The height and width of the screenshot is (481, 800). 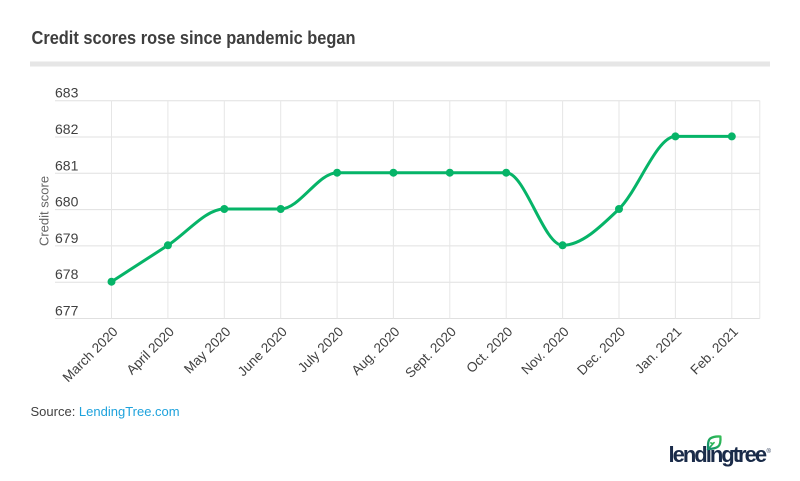 I want to click on svg-text: Jan. 2021, so click(x=658, y=350).